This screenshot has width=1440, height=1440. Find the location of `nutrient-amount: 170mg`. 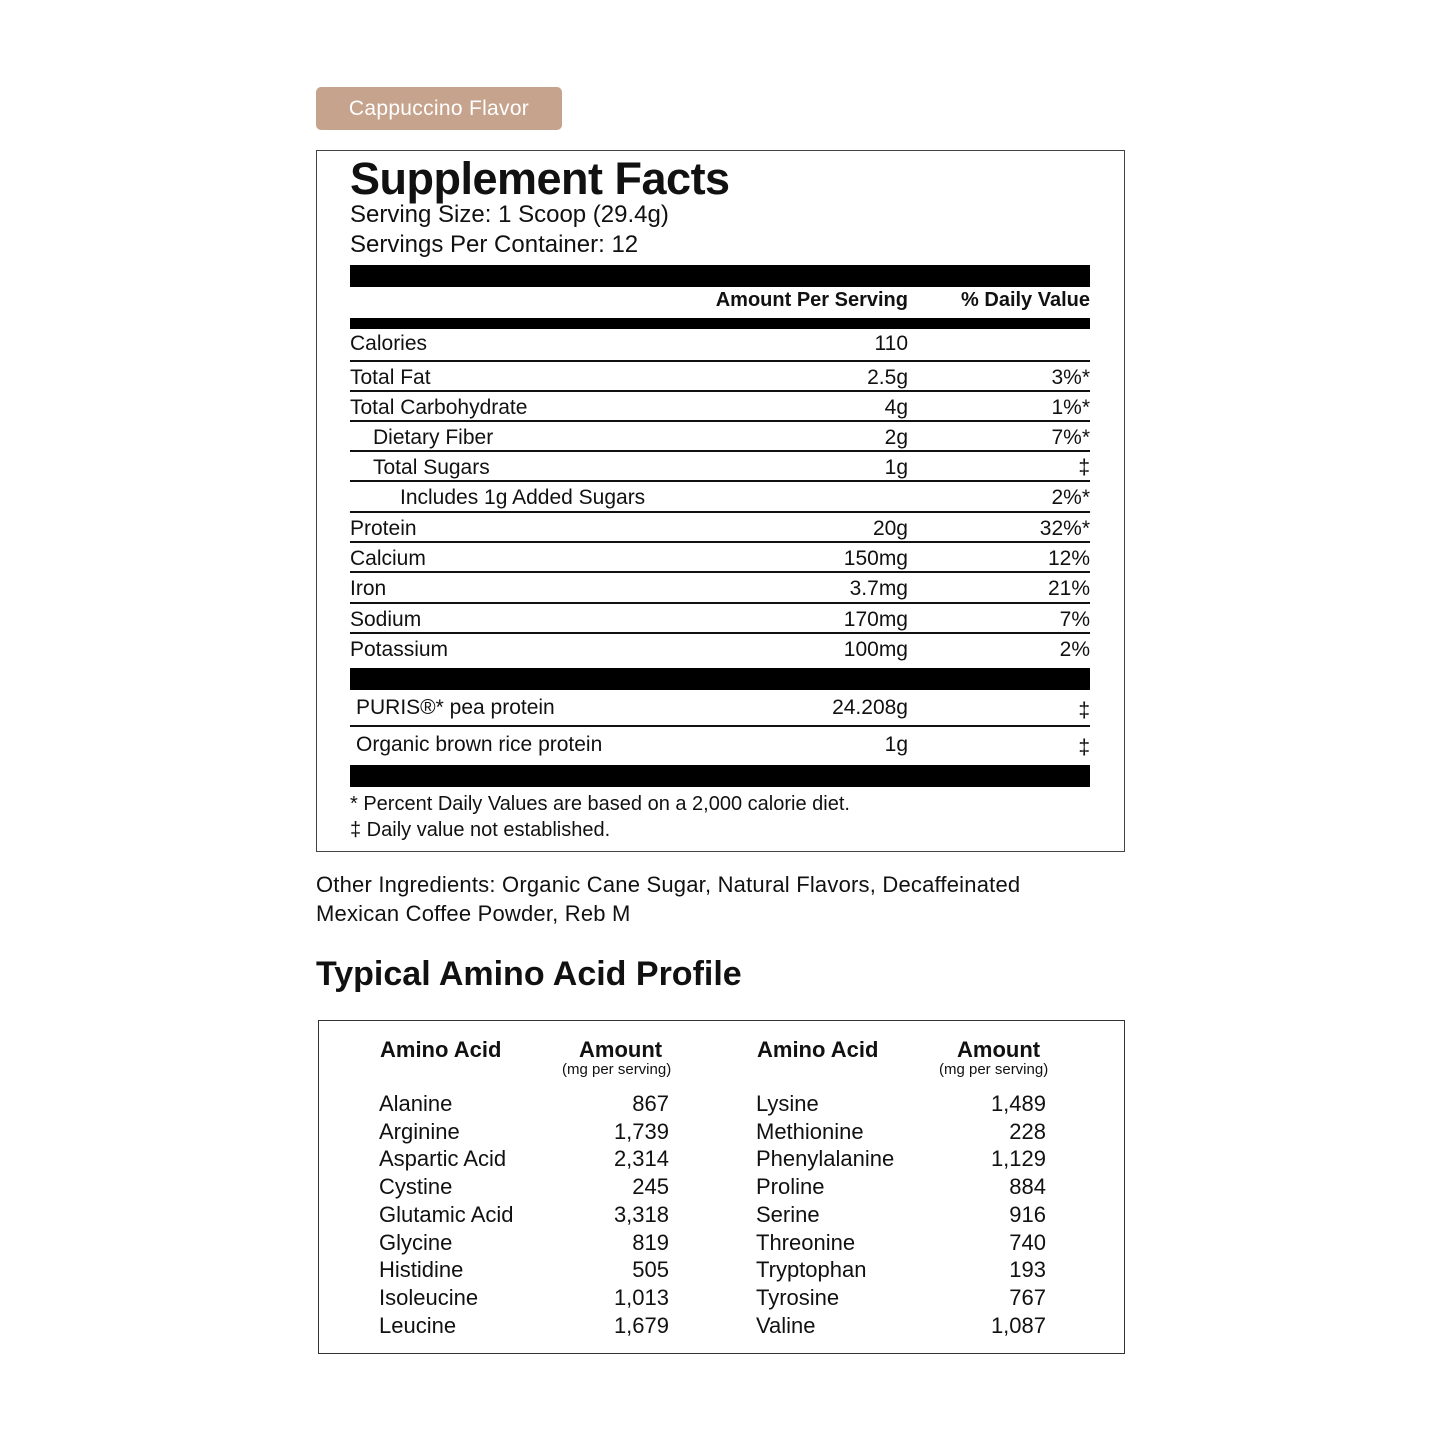

nutrient-amount: 170mg is located at coordinates (875, 619).